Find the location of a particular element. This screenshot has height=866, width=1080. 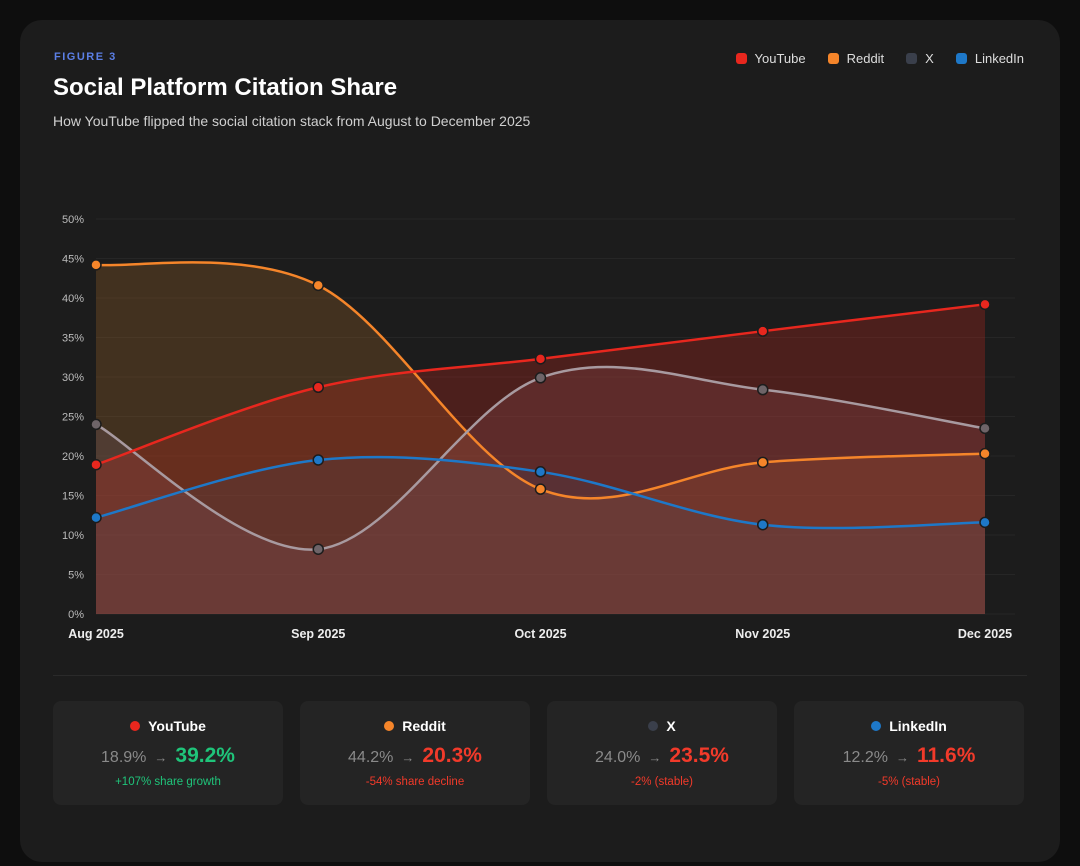

stat-card-reddit: Reddit 44.2% → 20.3% -54% share decline is located at coordinates (415, 753).